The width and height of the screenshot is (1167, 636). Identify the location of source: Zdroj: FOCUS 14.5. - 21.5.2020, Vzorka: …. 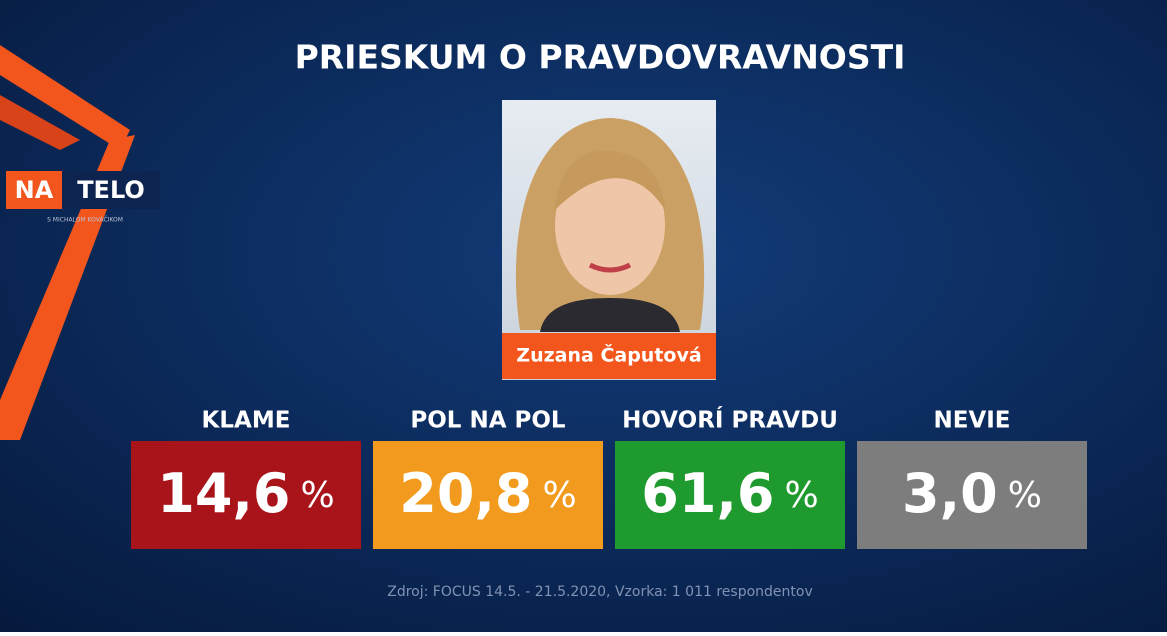
(599, 592).